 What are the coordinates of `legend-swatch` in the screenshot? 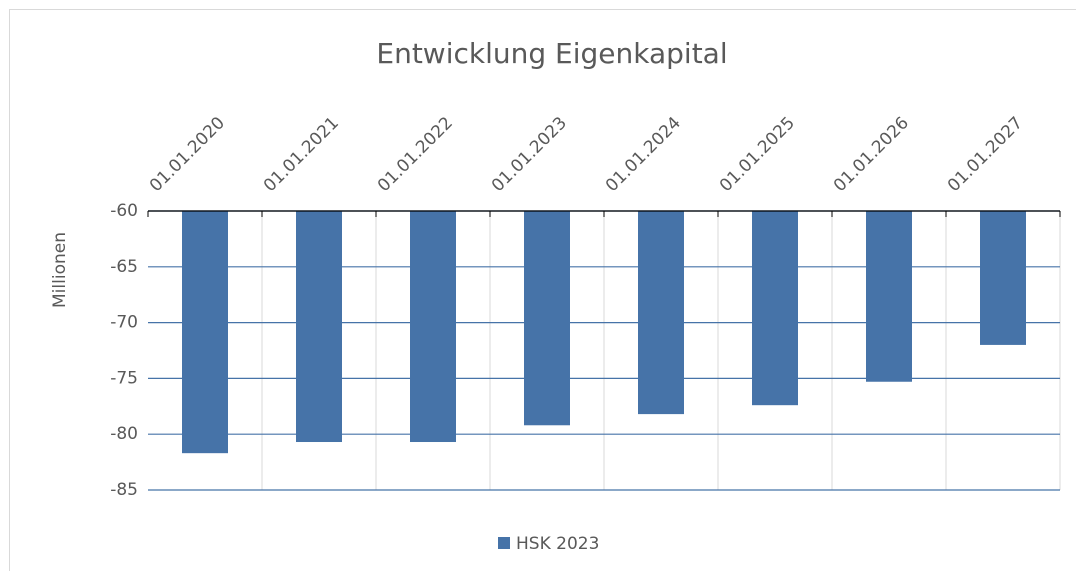 It's located at (504, 543).